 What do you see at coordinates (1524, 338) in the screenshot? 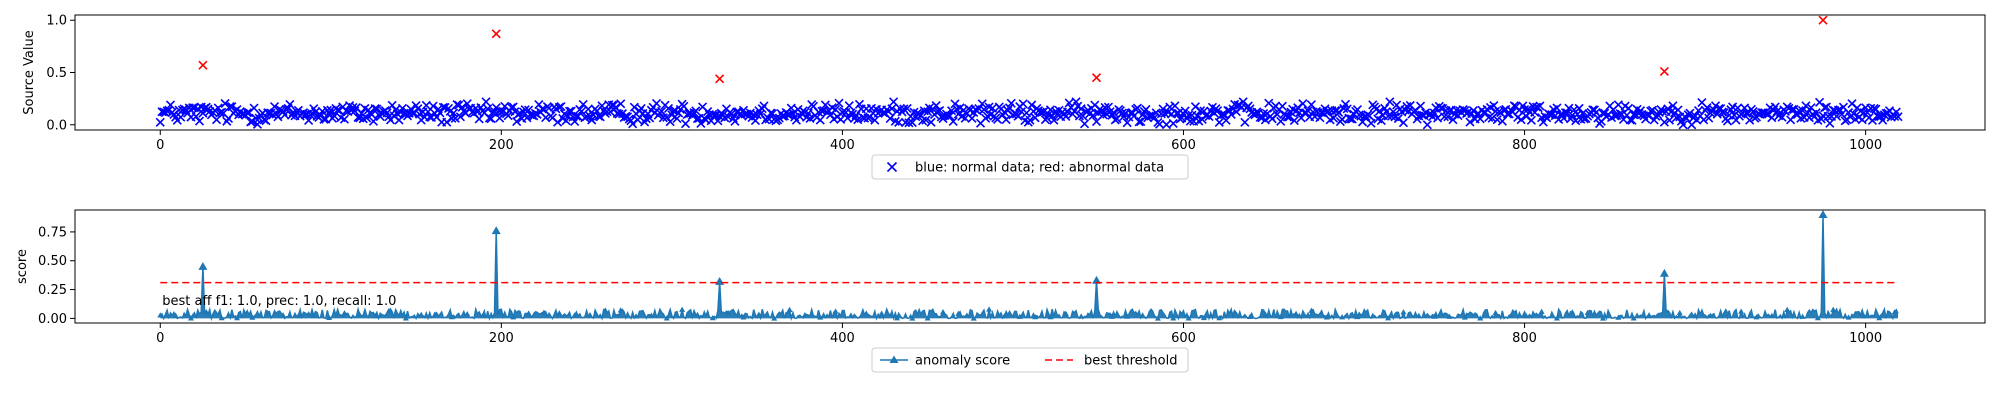
I see `x-tick-label: 800` at bounding box center [1524, 338].